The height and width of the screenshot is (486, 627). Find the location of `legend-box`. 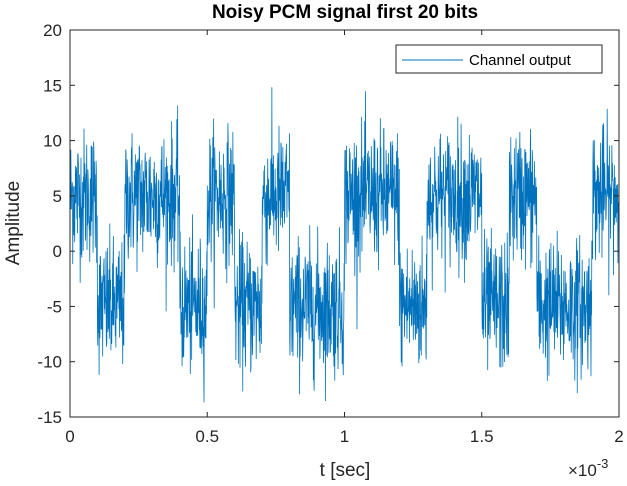

legend-box is located at coordinates (499, 59).